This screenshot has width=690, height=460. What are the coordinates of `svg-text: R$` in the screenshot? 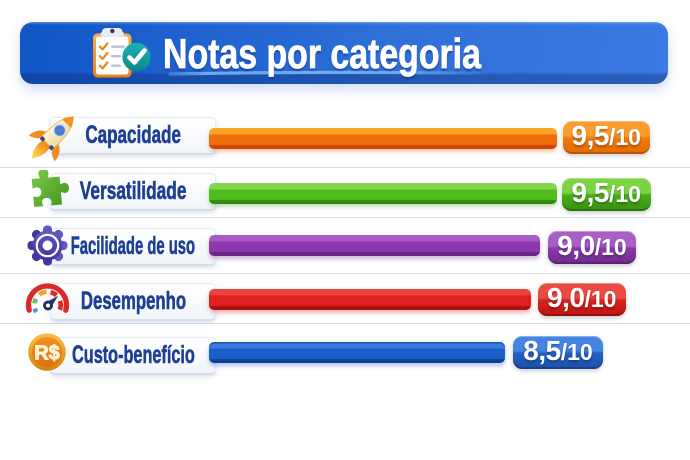 It's located at (47, 354).